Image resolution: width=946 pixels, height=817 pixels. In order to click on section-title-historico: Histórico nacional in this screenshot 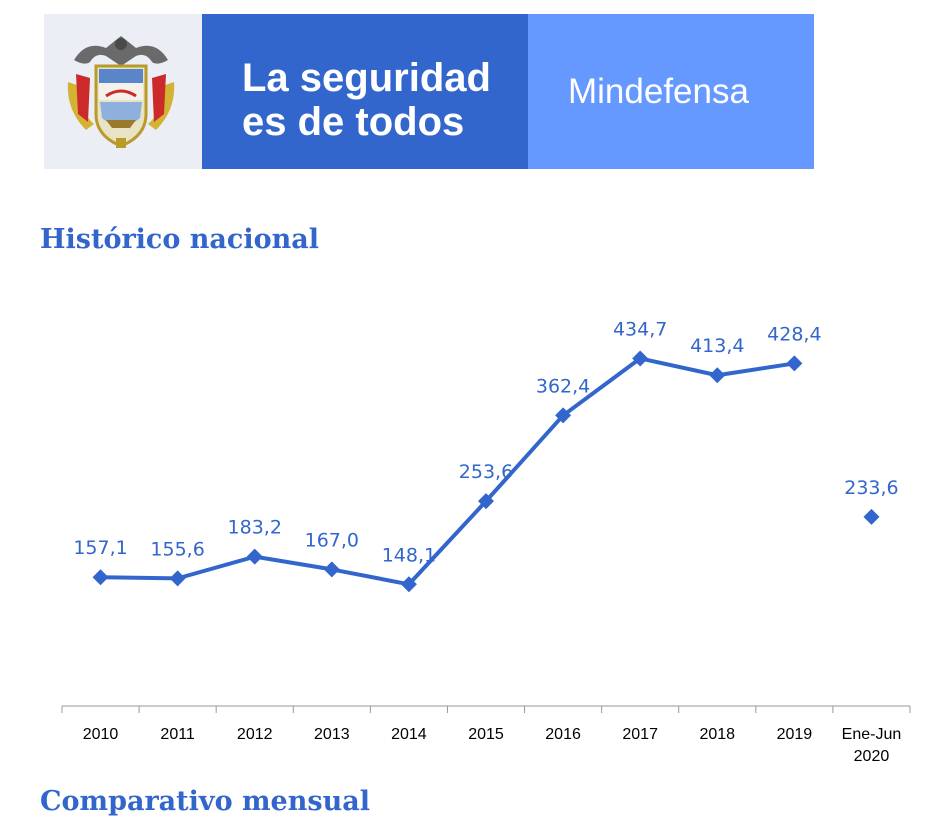, I will do `click(179, 239)`.